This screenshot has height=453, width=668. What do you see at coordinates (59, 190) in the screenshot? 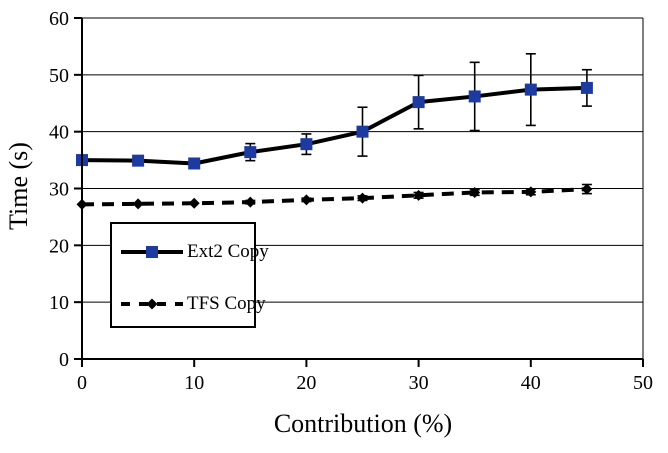
I see `y-tick-label: 30` at bounding box center [59, 190].